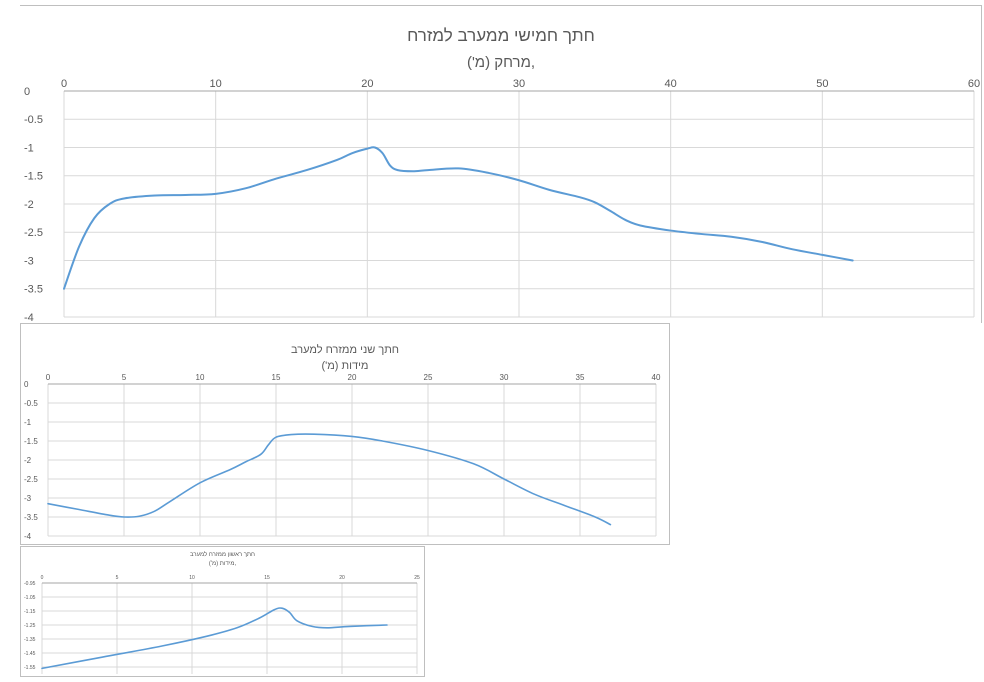 This screenshot has height=682, width=984. I want to click on chart-subtitle: מרחק (מ'),, so click(501, 62).